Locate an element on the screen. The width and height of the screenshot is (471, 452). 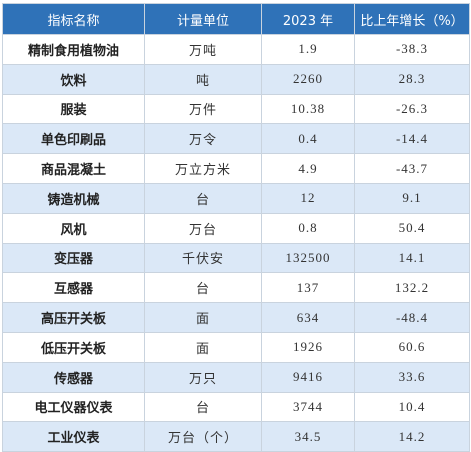
table-row: 低压开关板面 1926 60.6 is located at coordinates (236, 347).